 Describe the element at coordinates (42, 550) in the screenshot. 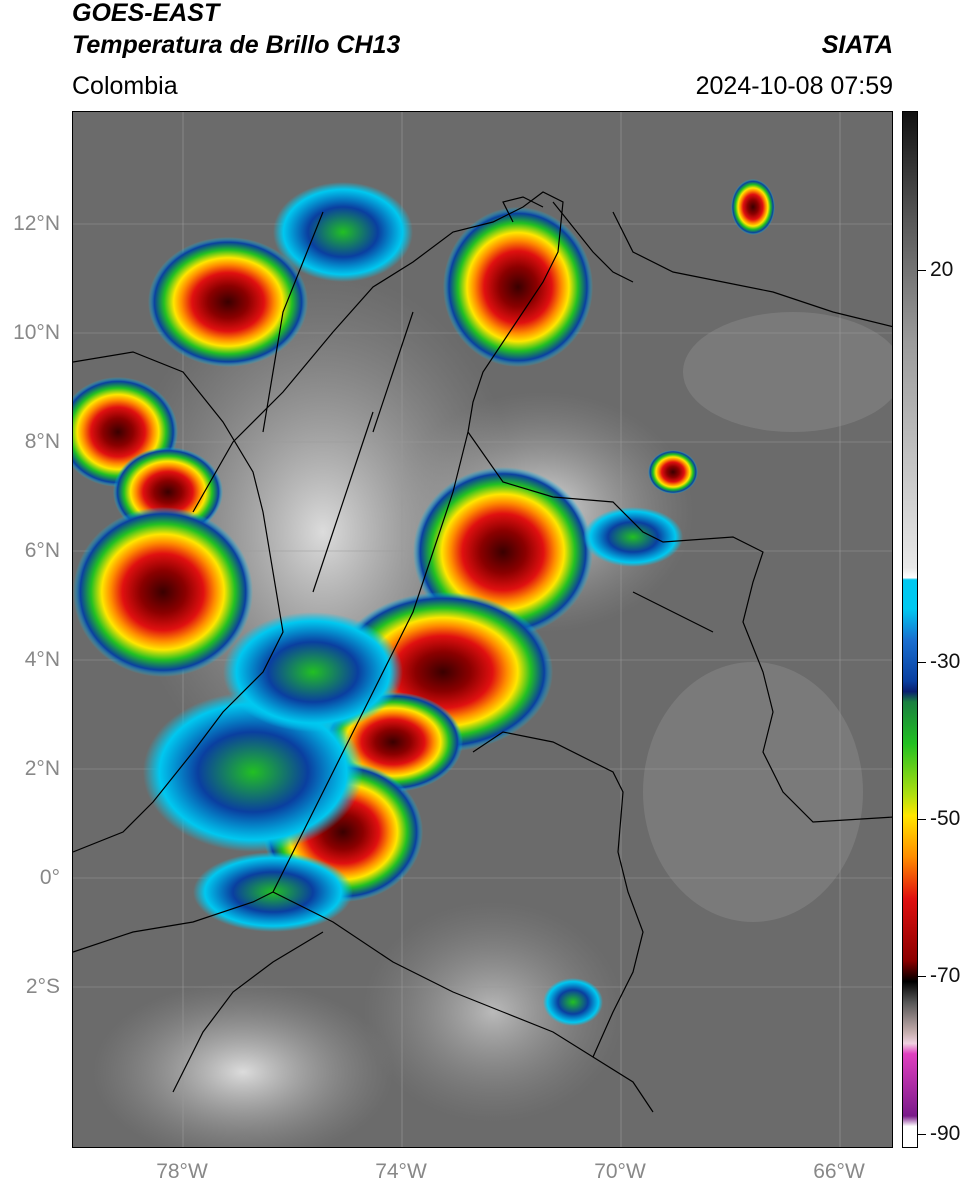

I see `lat-label: 6°N` at that location.